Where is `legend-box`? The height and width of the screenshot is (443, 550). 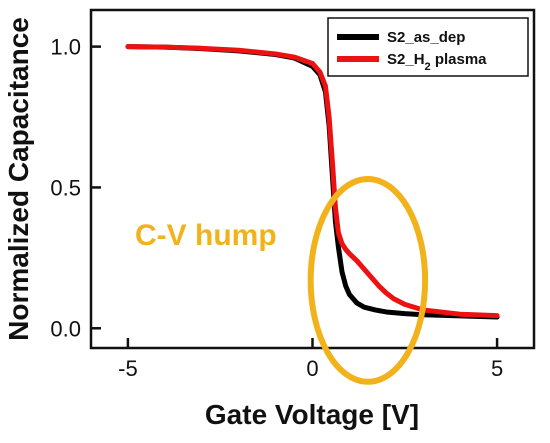
legend-box is located at coordinates (428, 47).